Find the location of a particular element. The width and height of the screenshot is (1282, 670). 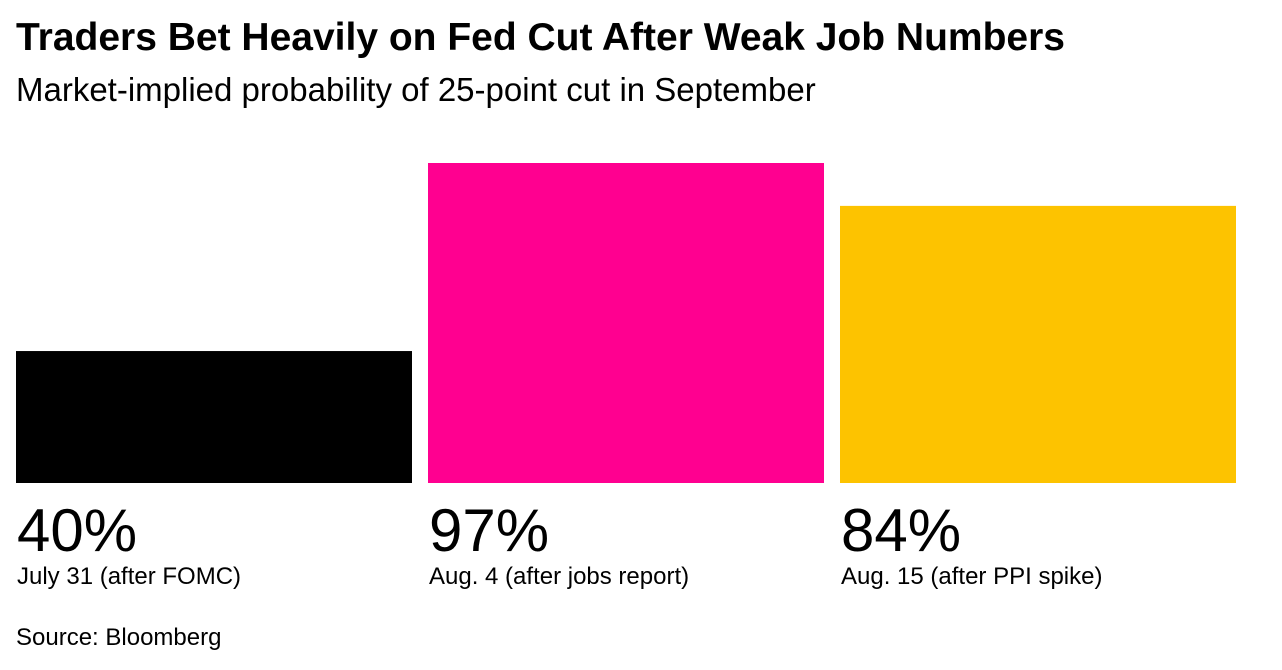

value-label-2: 97% is located at coordinates (489, 530).